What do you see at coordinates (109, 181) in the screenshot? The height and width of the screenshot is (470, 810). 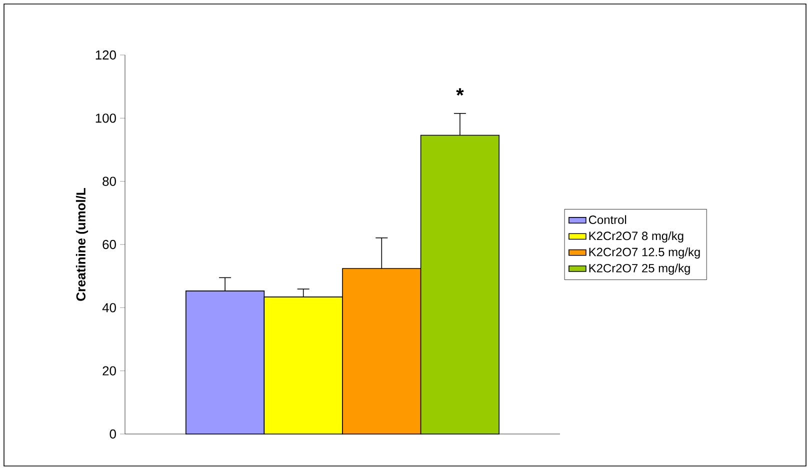 I see `y-tick-label: 80` at bounding box center [109, 181].